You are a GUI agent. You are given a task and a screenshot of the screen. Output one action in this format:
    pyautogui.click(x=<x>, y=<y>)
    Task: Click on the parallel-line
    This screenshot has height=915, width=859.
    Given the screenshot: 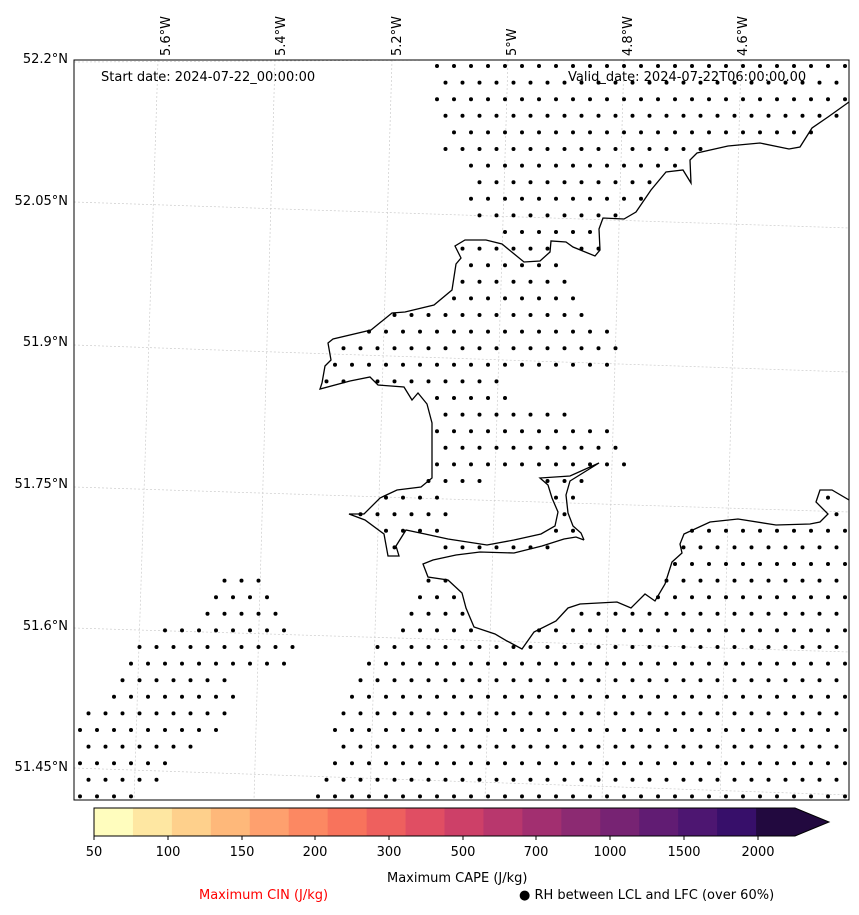 What is the action you would take?
    pyautogui.click(x=461, y=215)
    